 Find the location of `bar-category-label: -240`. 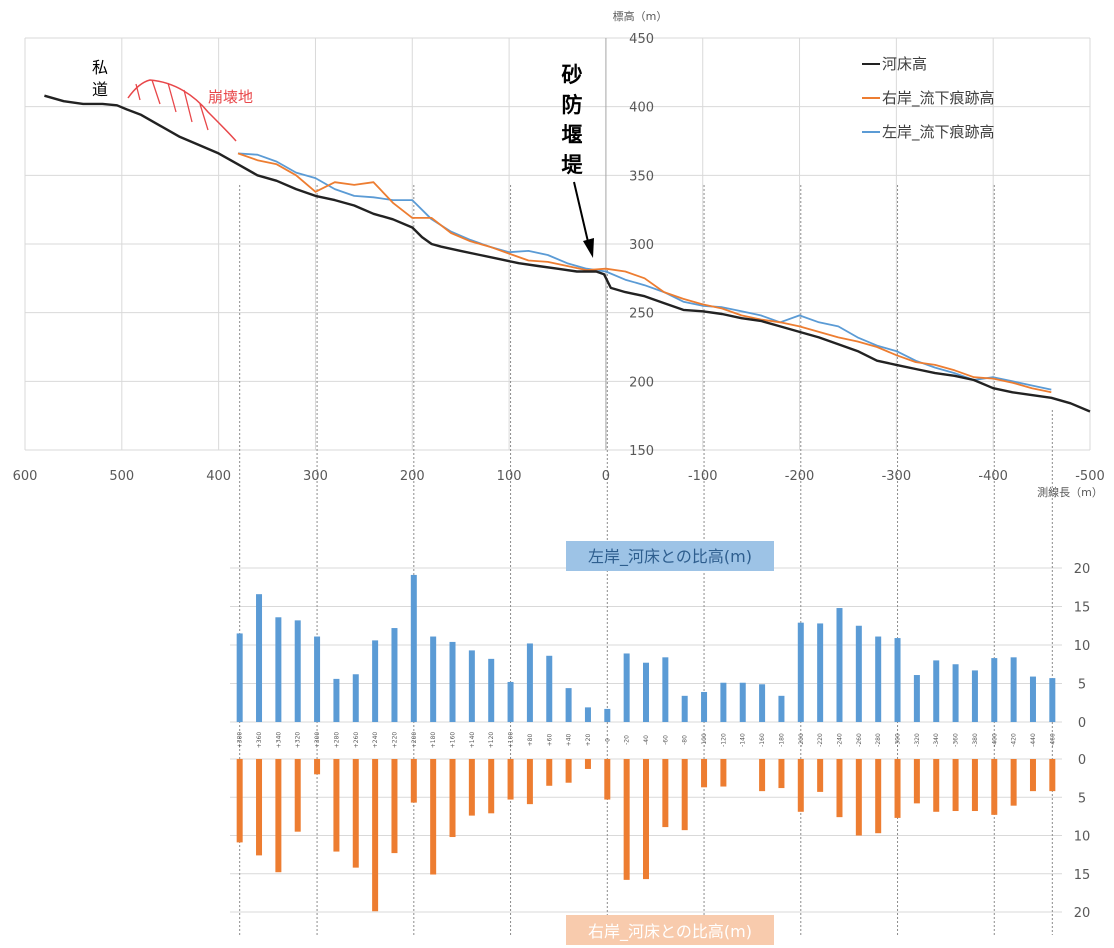

bar-category-label: -240 is located at coordinates (839, 740).